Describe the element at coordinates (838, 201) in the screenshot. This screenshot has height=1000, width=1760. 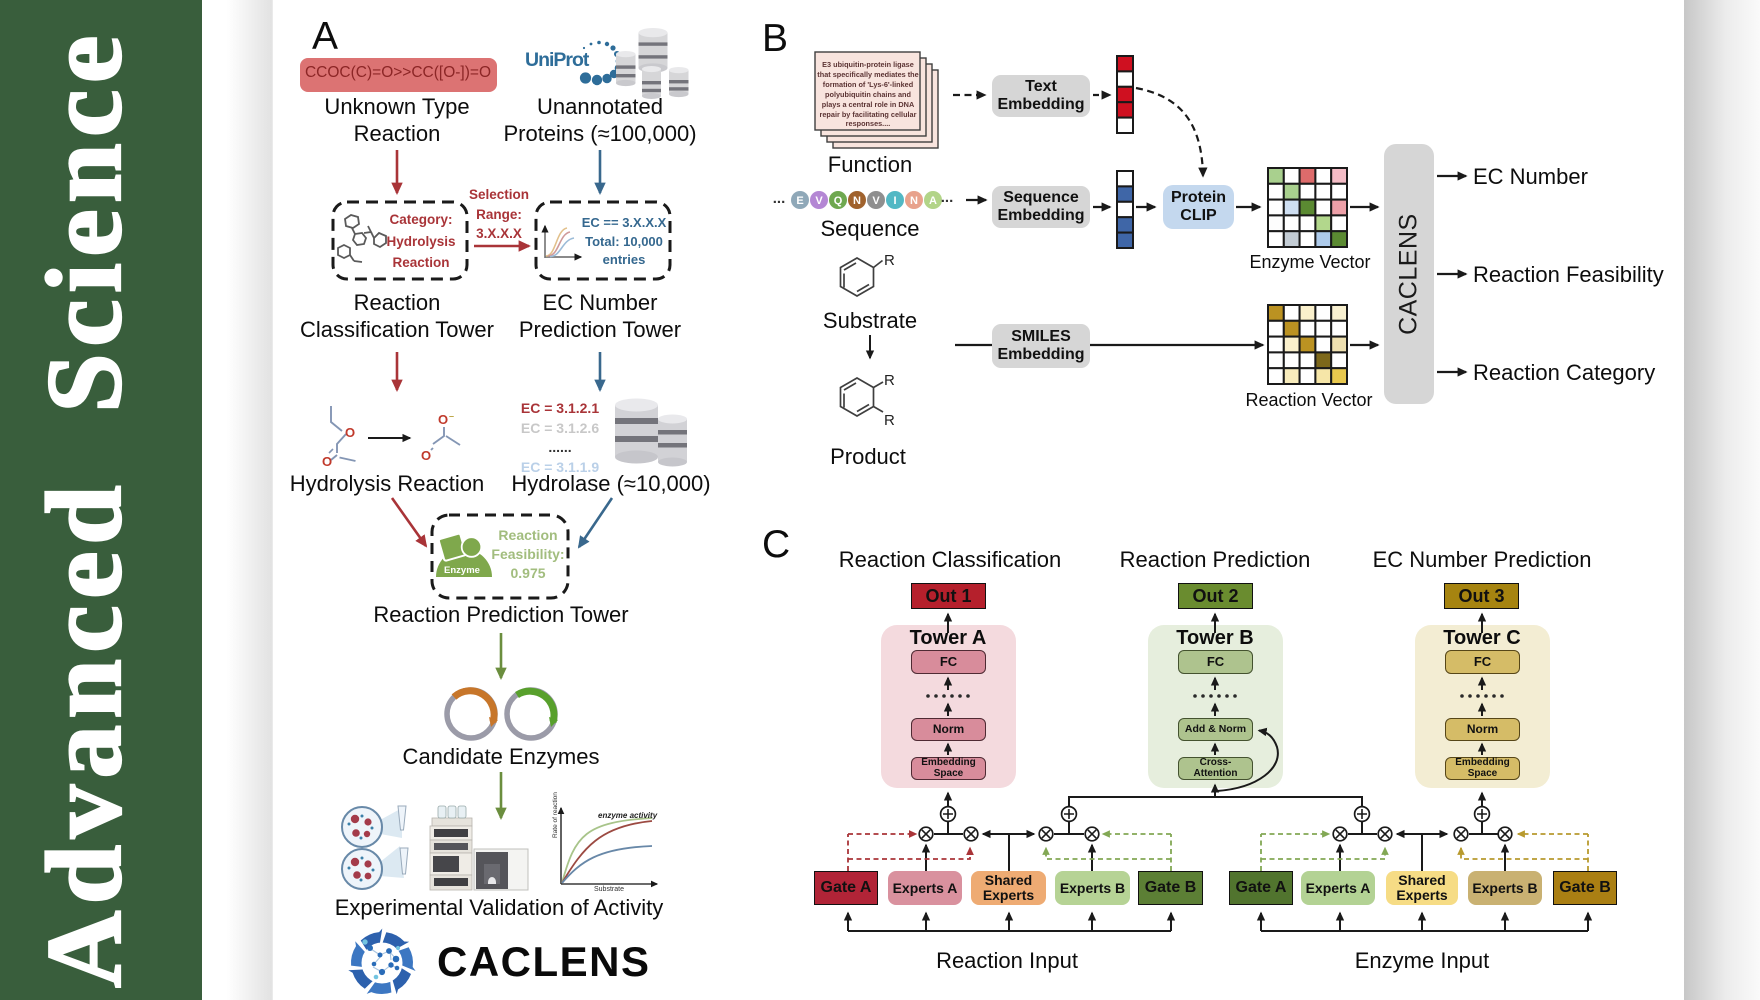
I see `svg-text: Q` at that location.